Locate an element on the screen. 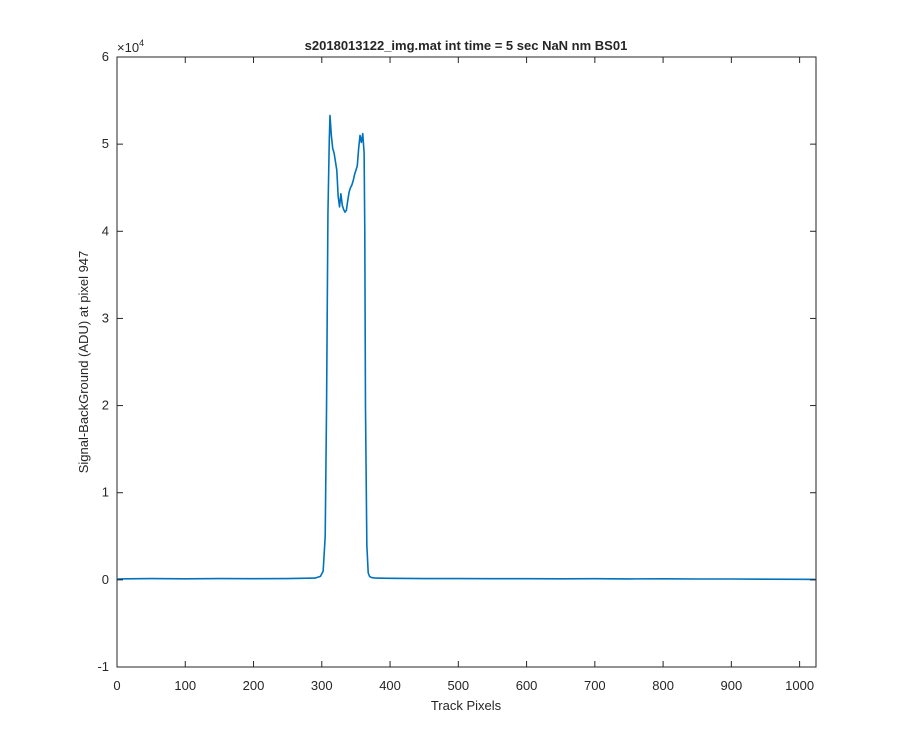 This screenshot has width=900, height=750. x-axis-label: Track Pixels is located at coordinates (466, 705).